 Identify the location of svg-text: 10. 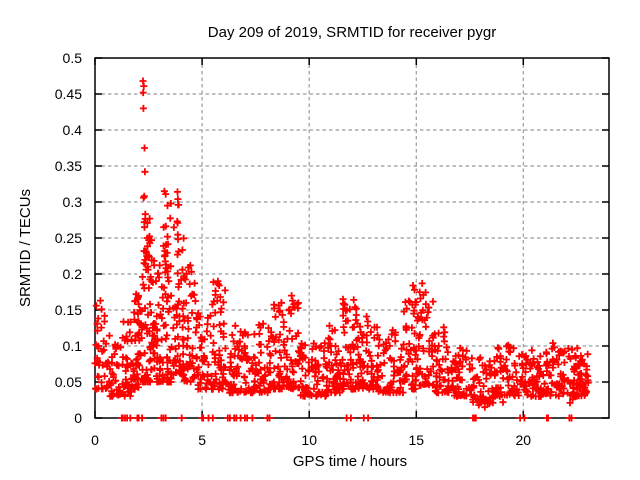
(309, 440).